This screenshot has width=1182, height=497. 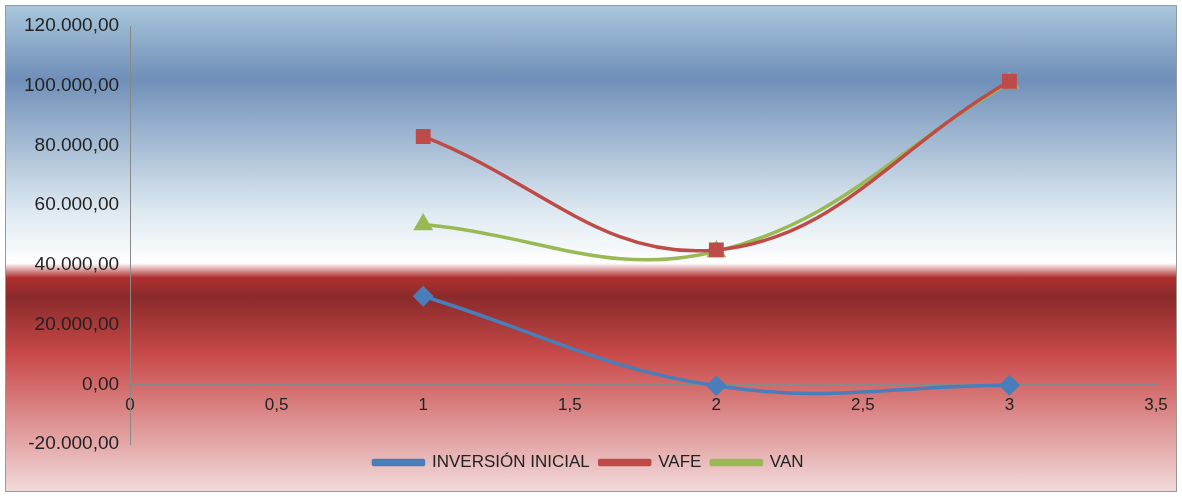 What do you see at coordinates (77, 264) in the screenshot?
I see `y-tick-label: 40.000,00` at bounding box center [77, 264].